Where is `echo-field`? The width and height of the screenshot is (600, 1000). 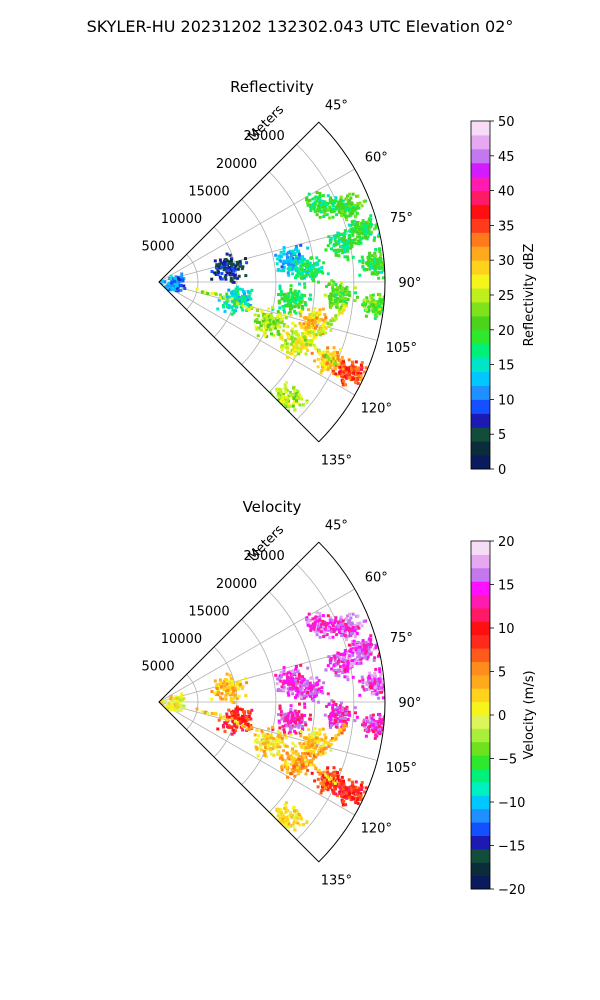
echo-field is located at coordinates (275, 722).